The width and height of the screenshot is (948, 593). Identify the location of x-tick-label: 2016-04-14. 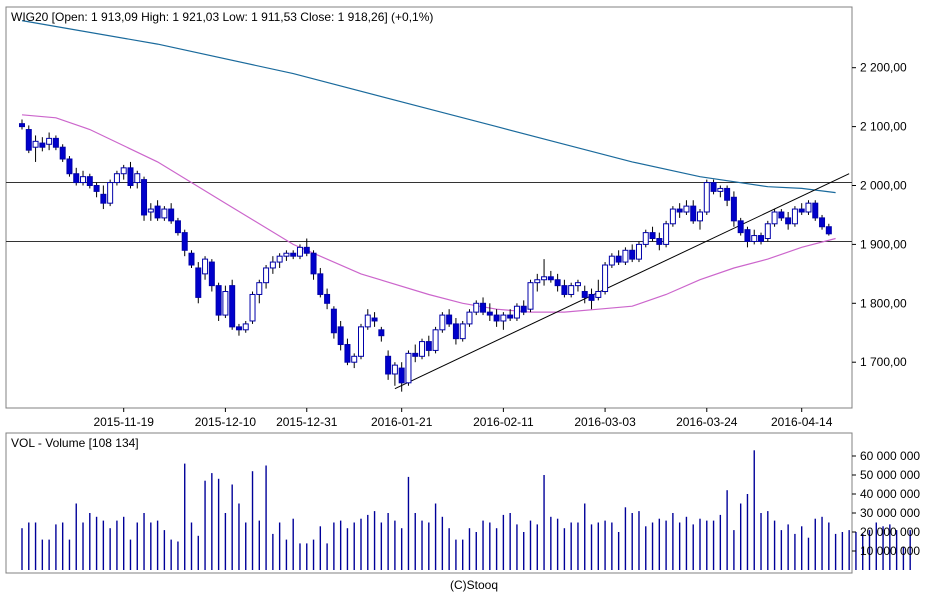
(802, 422).